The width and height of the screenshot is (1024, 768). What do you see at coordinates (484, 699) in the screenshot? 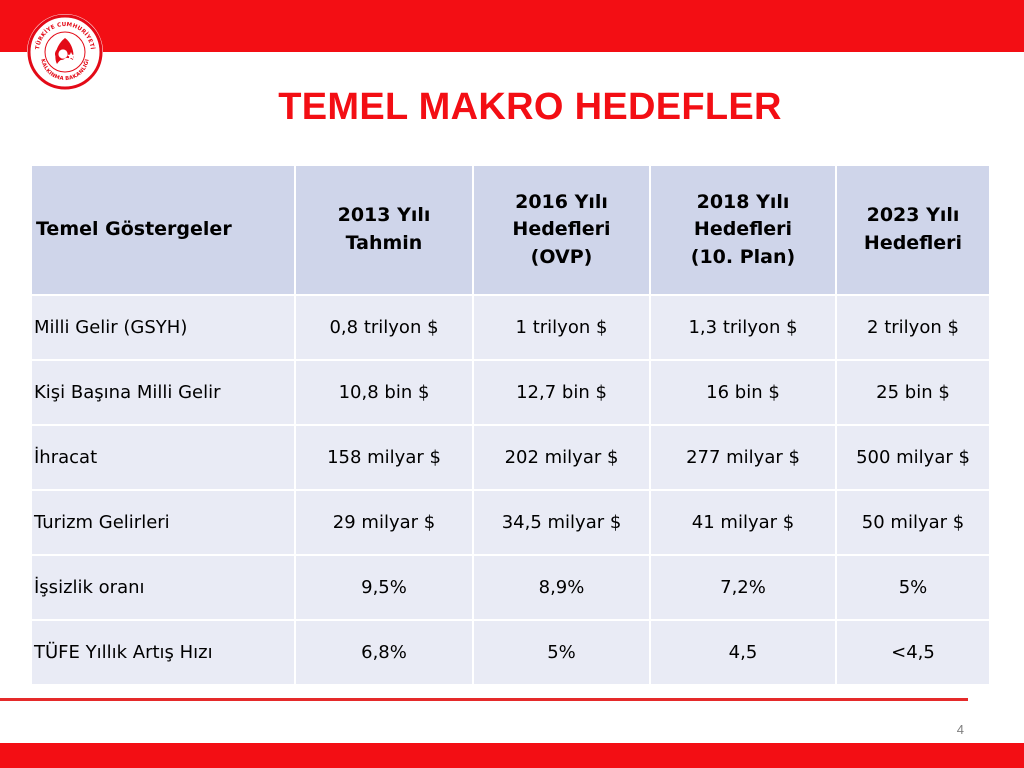
I see `footer-divider-line` at bounding box center [484, 699].